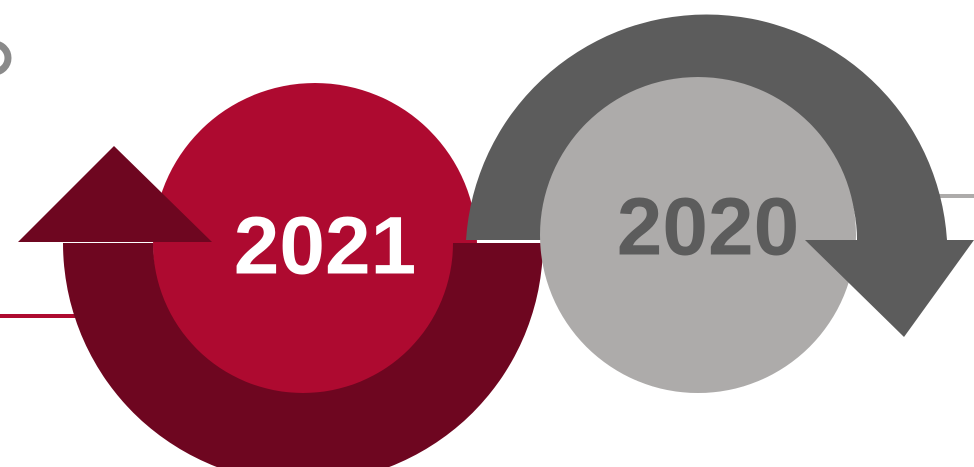  Describe the element at coordinates (889, 288) in the screenshot. I see `arrowhead-down-icon` at that location.